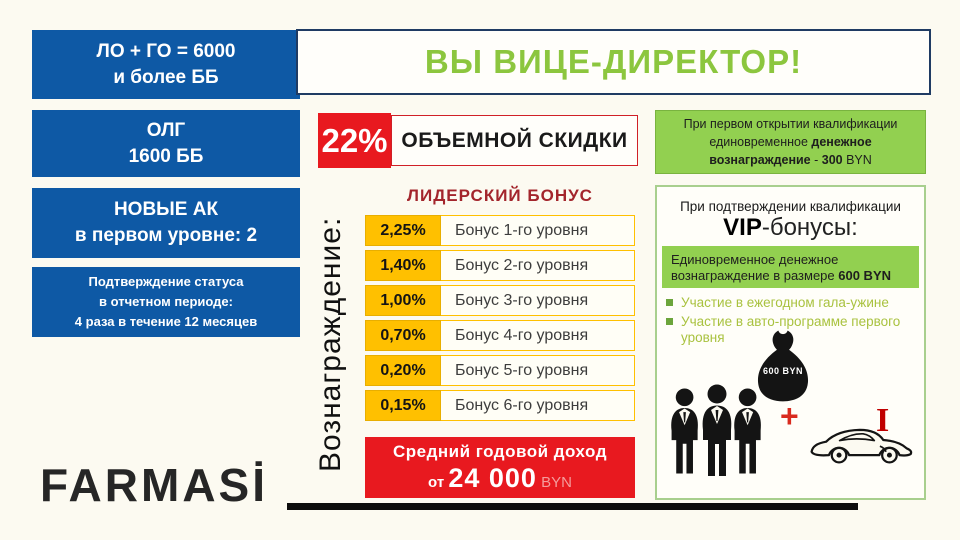  What do you see at coordinates (857, 160) in the screenshot?
I see `first-opening-currency: BYN` at bounding box center [857, 160].